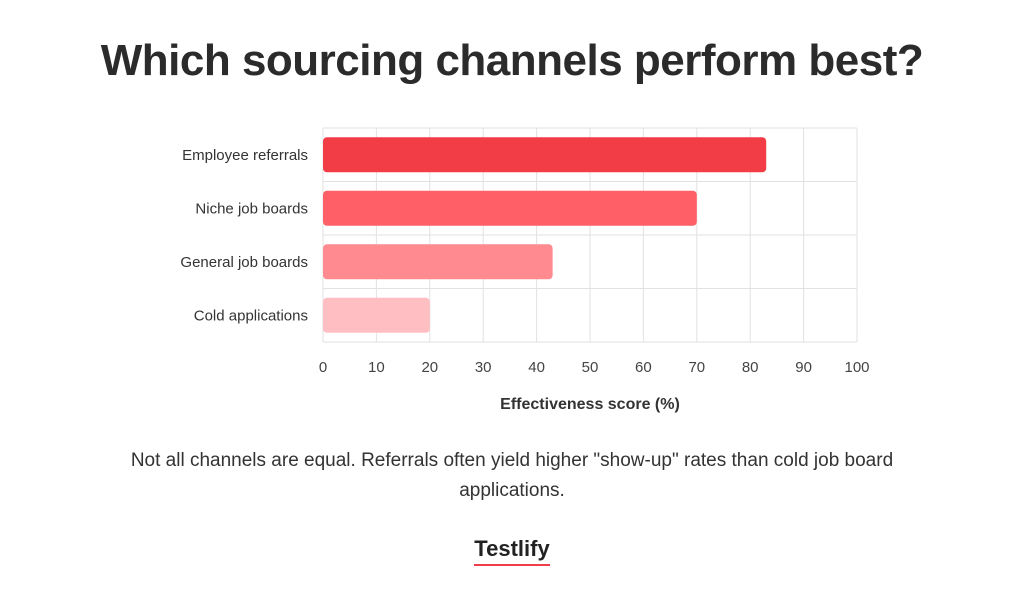 Image resolution: width=1024 pixels, height=604 pixels. I want to click on category-label: Employee referrals, so click(245, 155).